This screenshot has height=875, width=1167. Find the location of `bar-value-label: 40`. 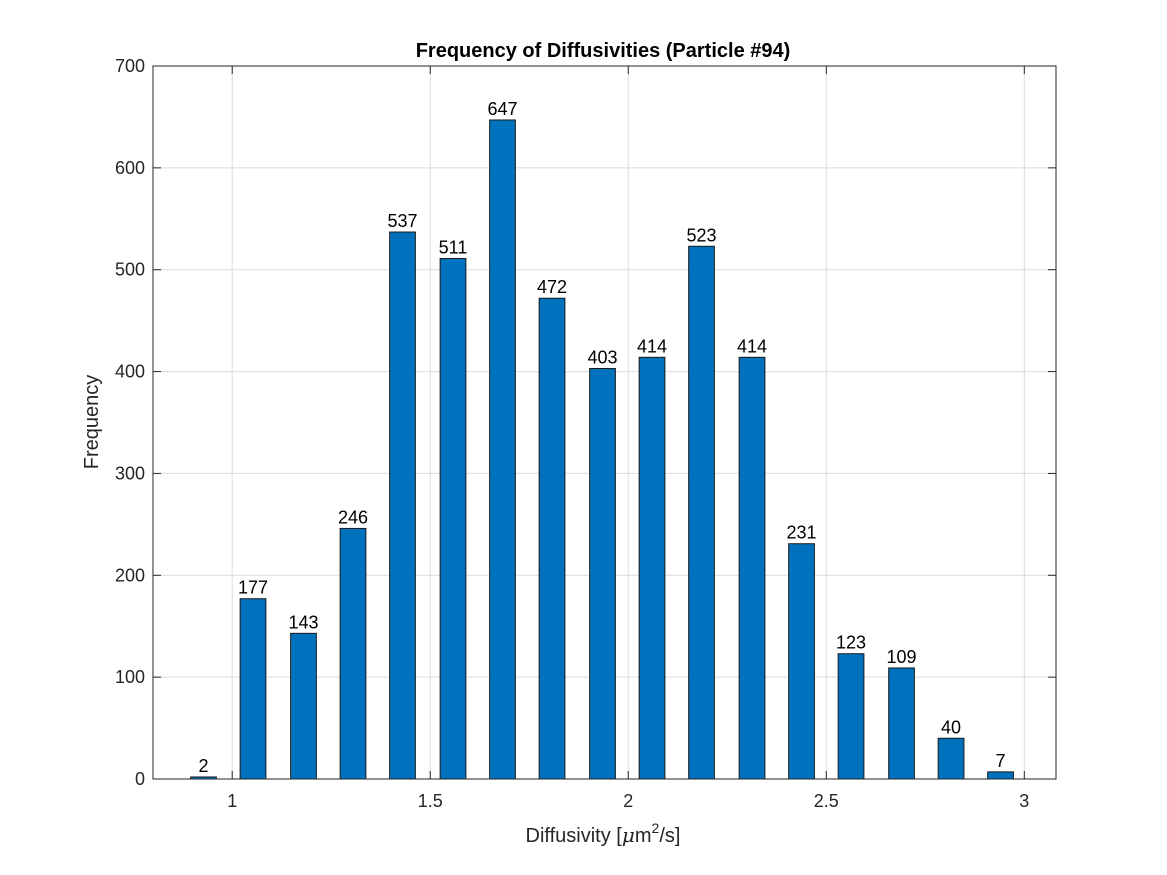

bar-value-label: 40 is located at coordinates (951, 727).